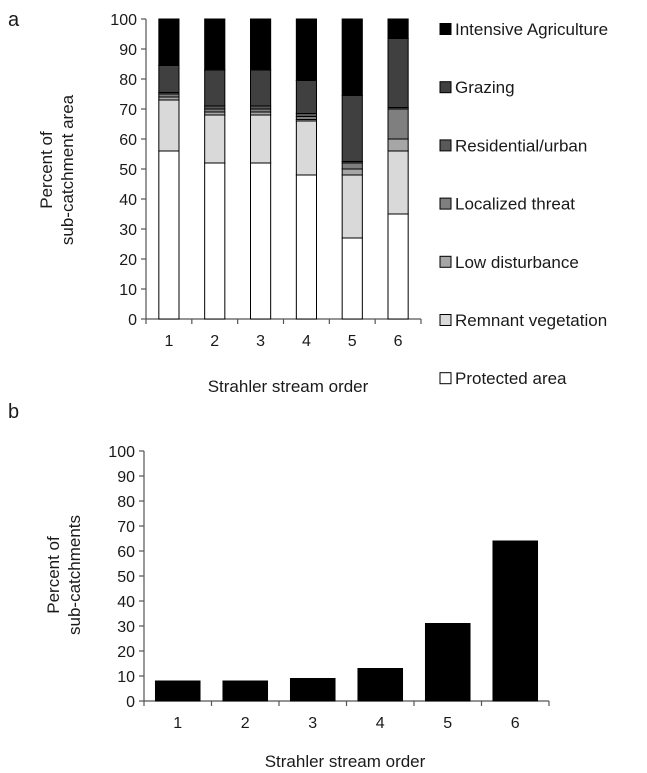  What do you see at coordinates (260, 341) in the screenshot?
I see `panel-a-x-tick-label-3: 3` at bounding box center [260, 341].